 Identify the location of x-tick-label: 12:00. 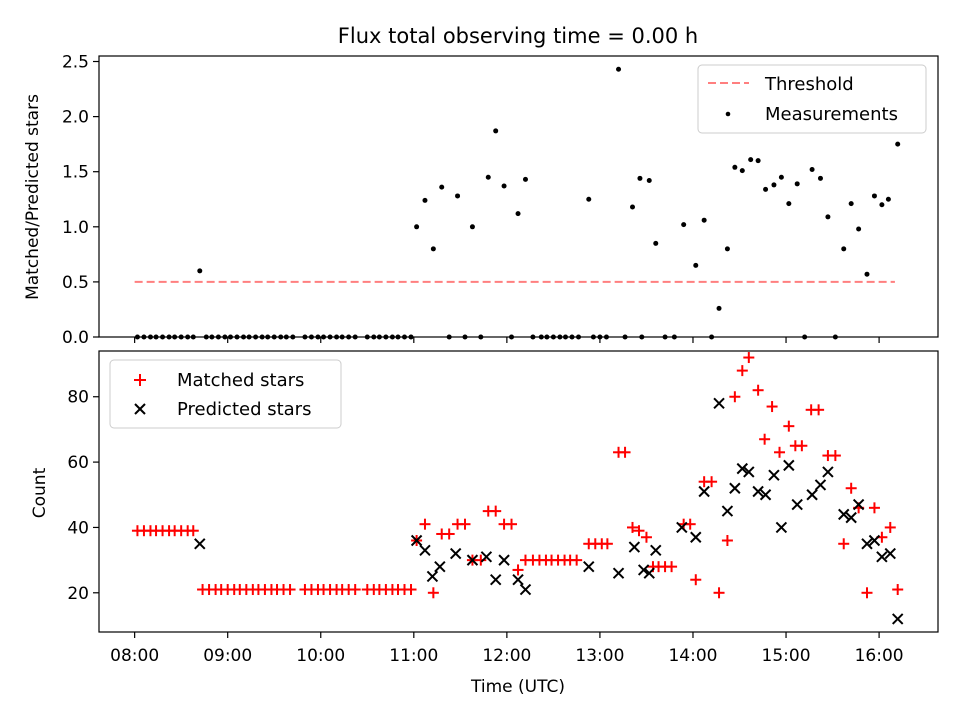
(506, 656).